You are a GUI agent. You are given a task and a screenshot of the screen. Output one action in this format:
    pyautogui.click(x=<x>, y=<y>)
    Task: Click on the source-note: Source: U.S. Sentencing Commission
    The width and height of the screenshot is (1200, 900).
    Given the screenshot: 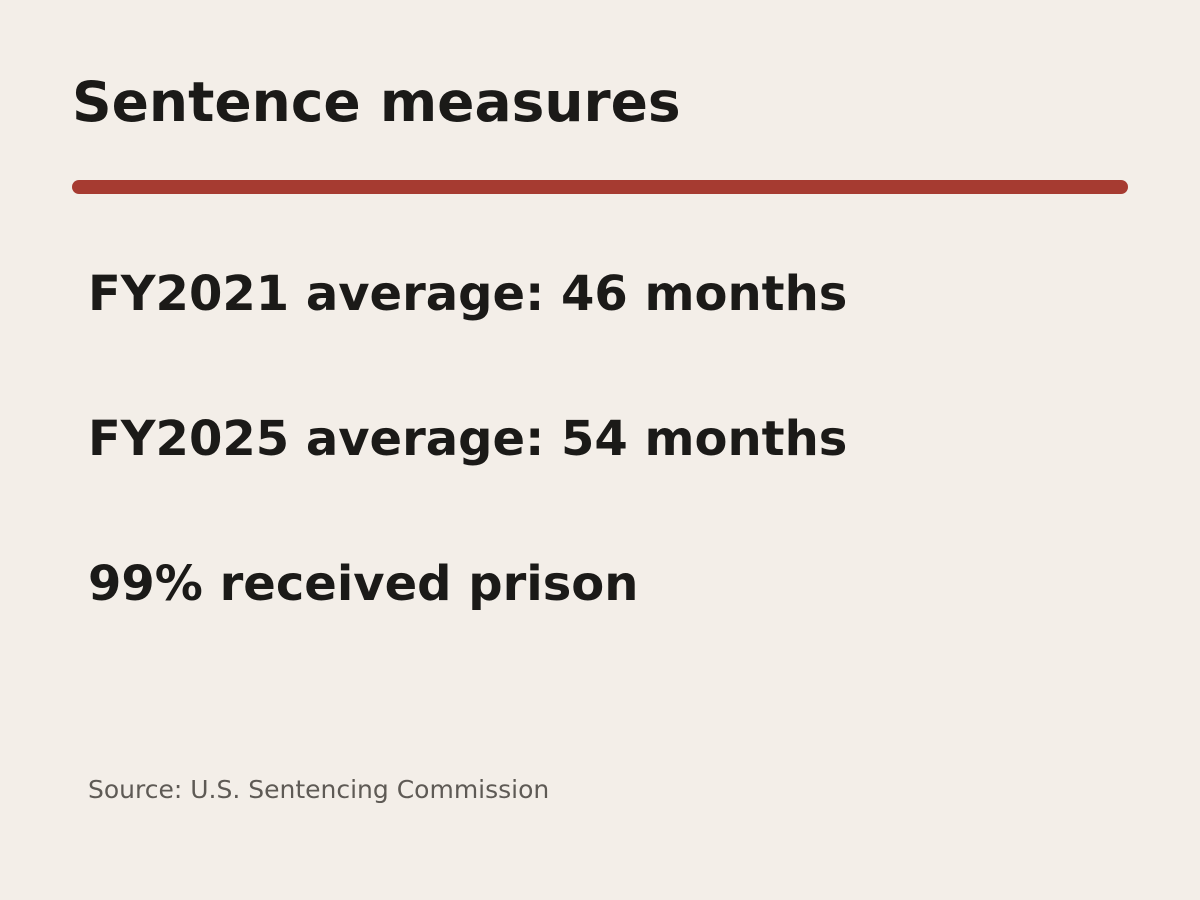 What is the action you would take?
    pyautogui.click(x=319, y=789)
    